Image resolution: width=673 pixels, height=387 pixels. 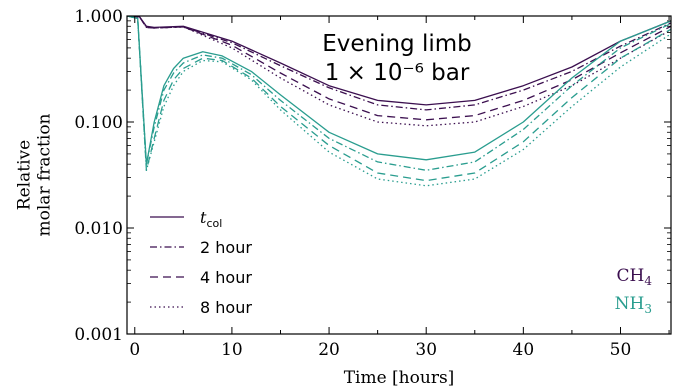 I want to click on legend-label: tcol, so click(x=211, y=219).